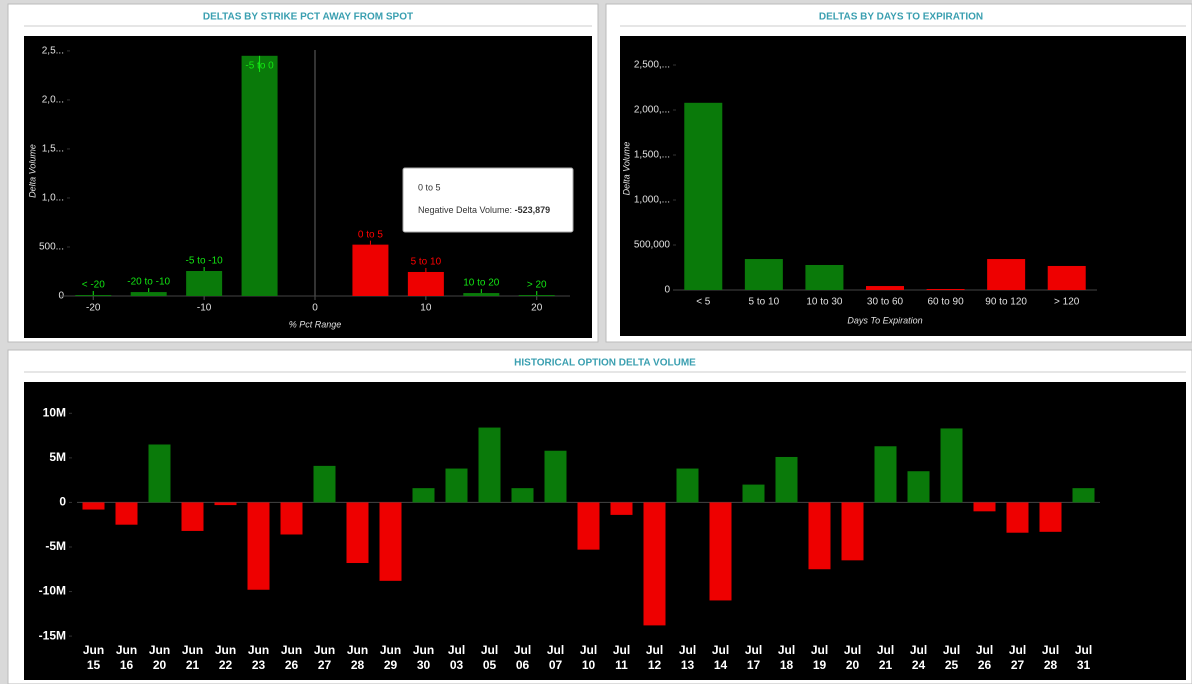 Image resolution: width=1192 pixels, height=684 pixels. Describe the element at coordinates (457, 665) in the screenshot. I see `x-tick-label-line: 03` at that location.